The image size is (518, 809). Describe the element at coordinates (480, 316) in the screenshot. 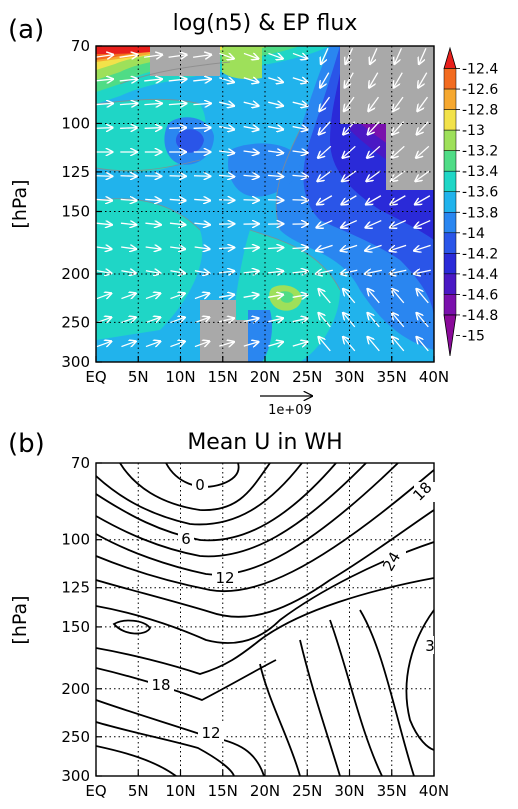

I see `colorbar-label: -14.8` at that location.